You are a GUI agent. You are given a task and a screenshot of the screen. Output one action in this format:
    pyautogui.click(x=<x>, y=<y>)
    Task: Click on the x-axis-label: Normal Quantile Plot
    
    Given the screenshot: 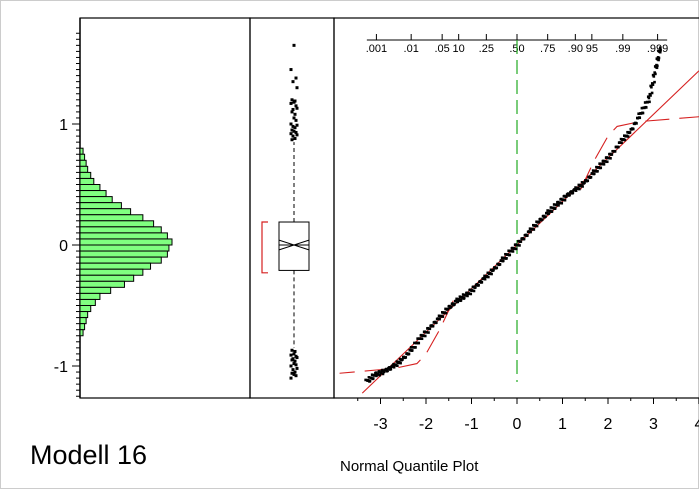 What is the action you would take?
    pyautogui.click(x=409, y=466)
    